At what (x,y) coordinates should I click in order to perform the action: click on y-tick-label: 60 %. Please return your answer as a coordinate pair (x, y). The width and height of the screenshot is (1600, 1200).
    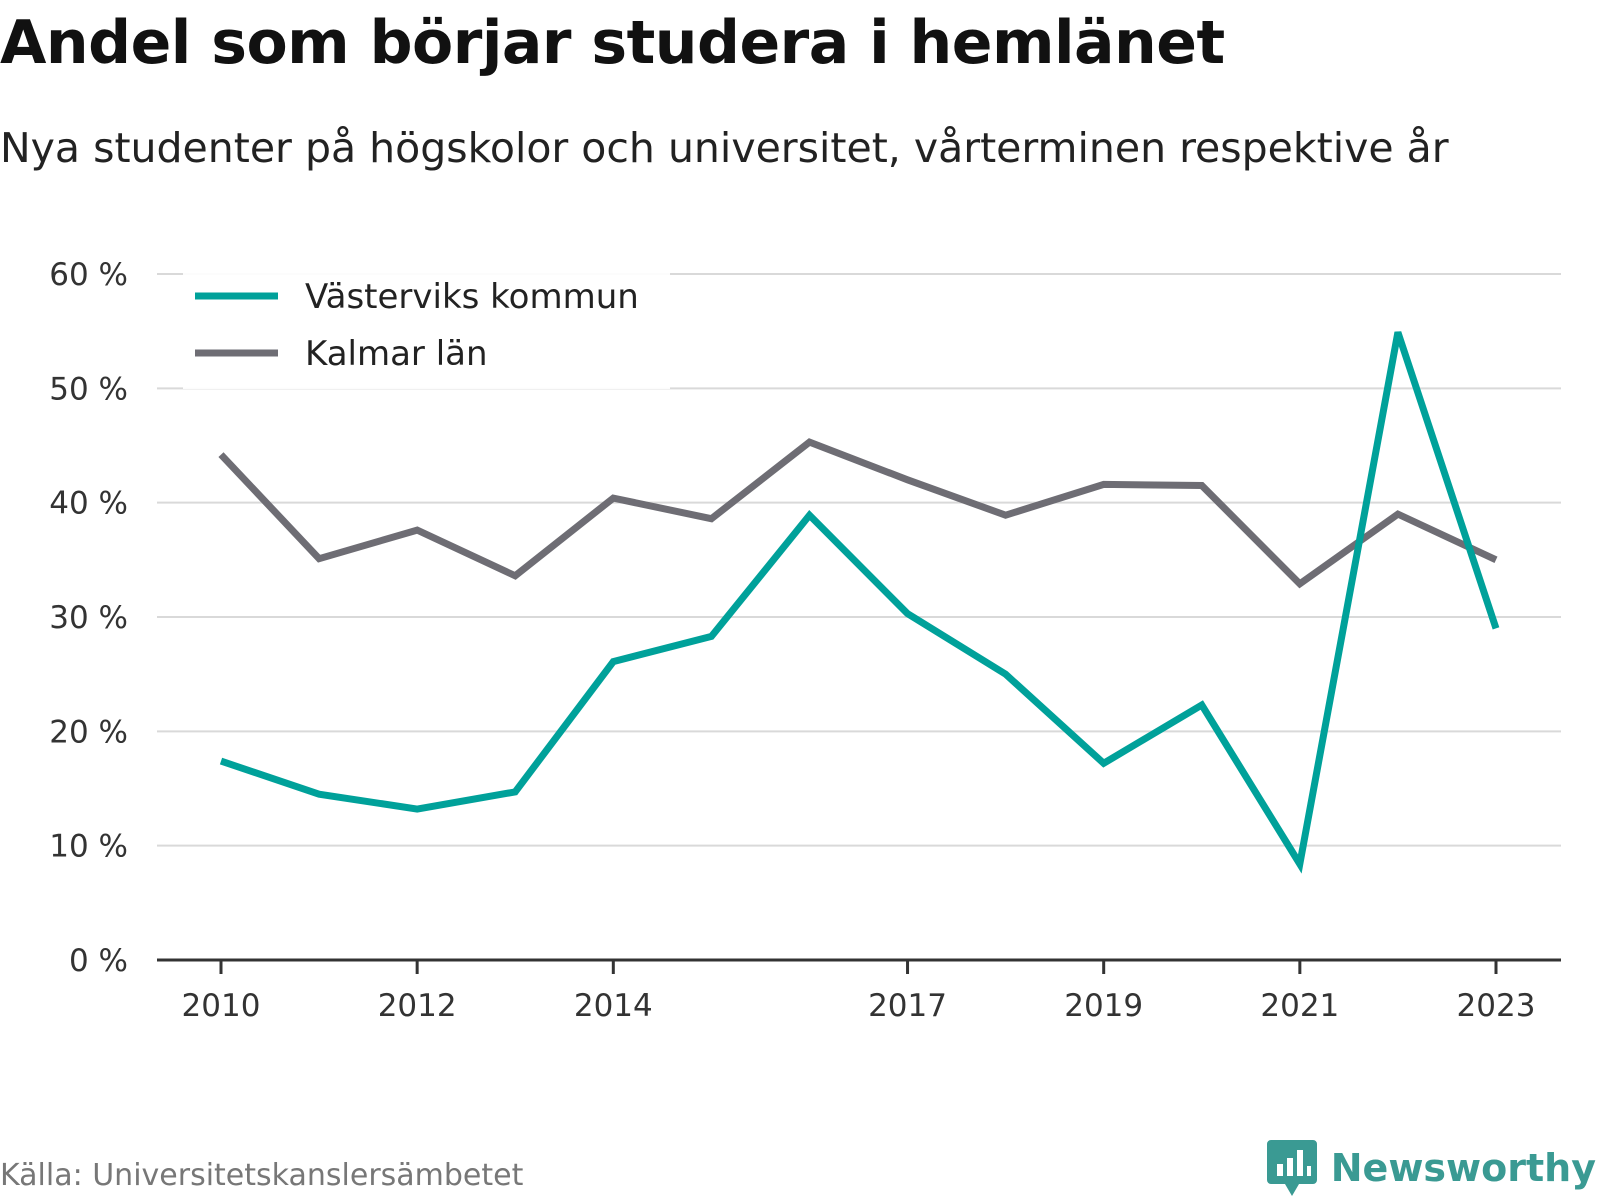
    Looking at the image, I should click on (88, 275).